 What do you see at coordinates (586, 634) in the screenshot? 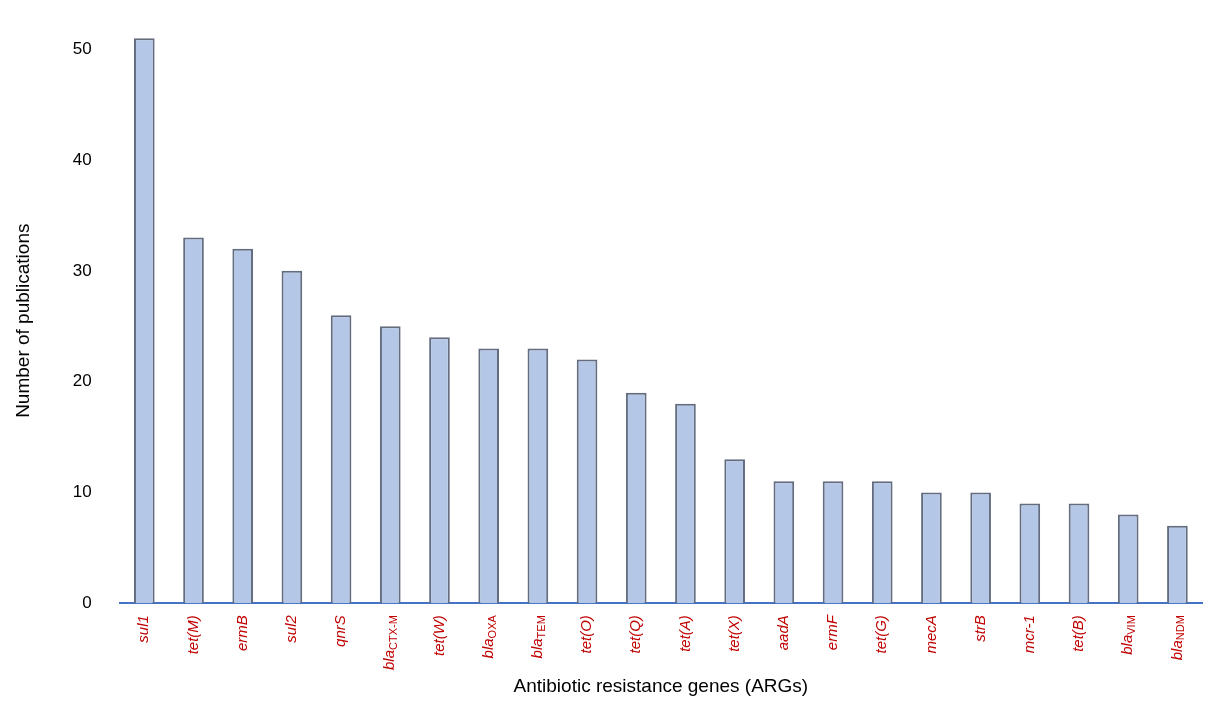
I see `x-tick-label: tet(O)` at bounding box center [586, 634].